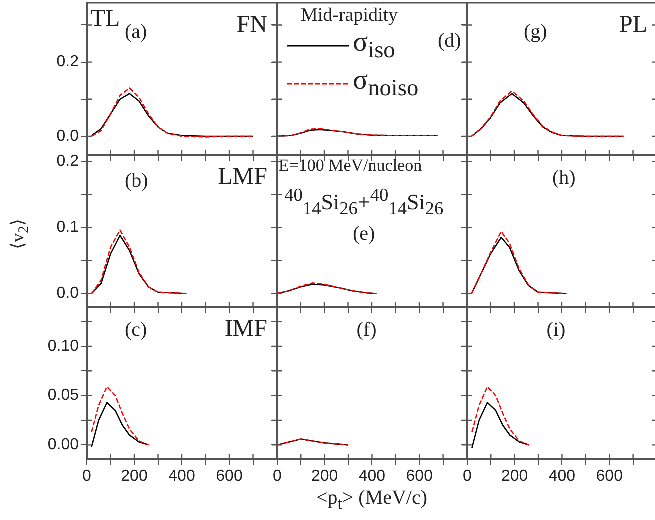  Describe the element at coordinates (564, 178) in the screenshot. I see `annotation: (h)` at that location.